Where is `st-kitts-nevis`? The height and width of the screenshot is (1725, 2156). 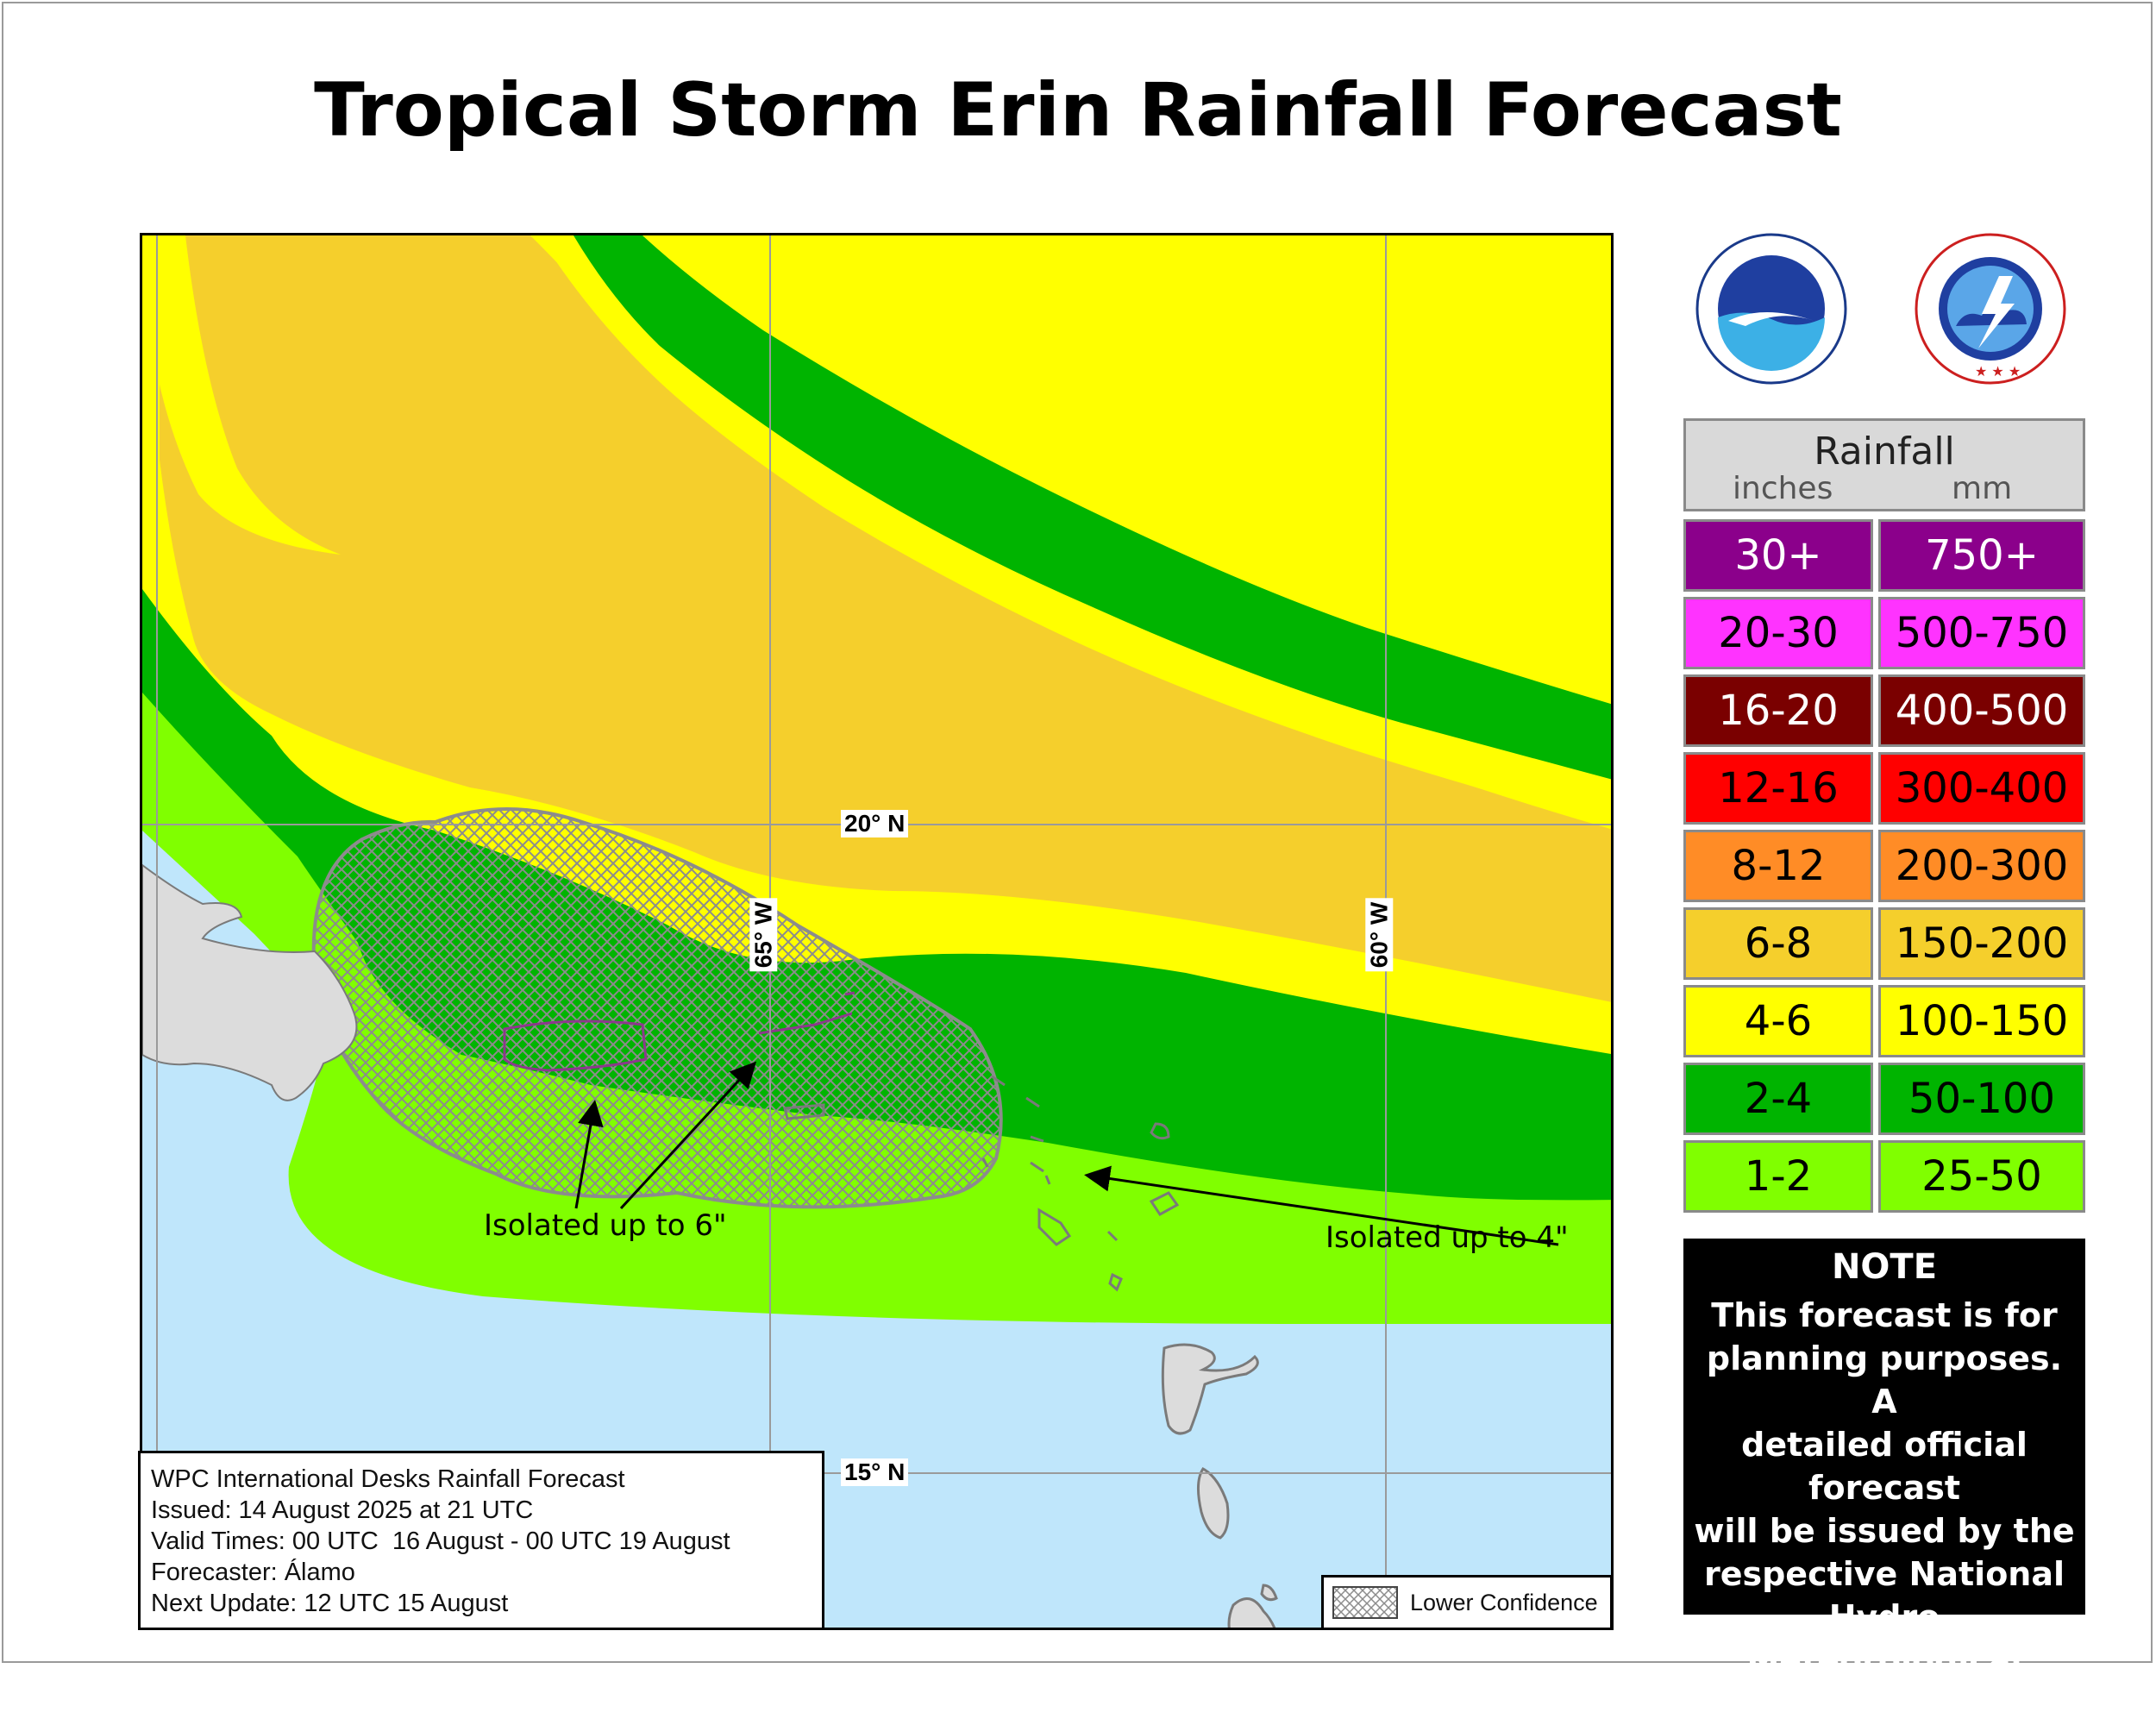
st-kitts-nevis is located at coordinates (1078, 1227).